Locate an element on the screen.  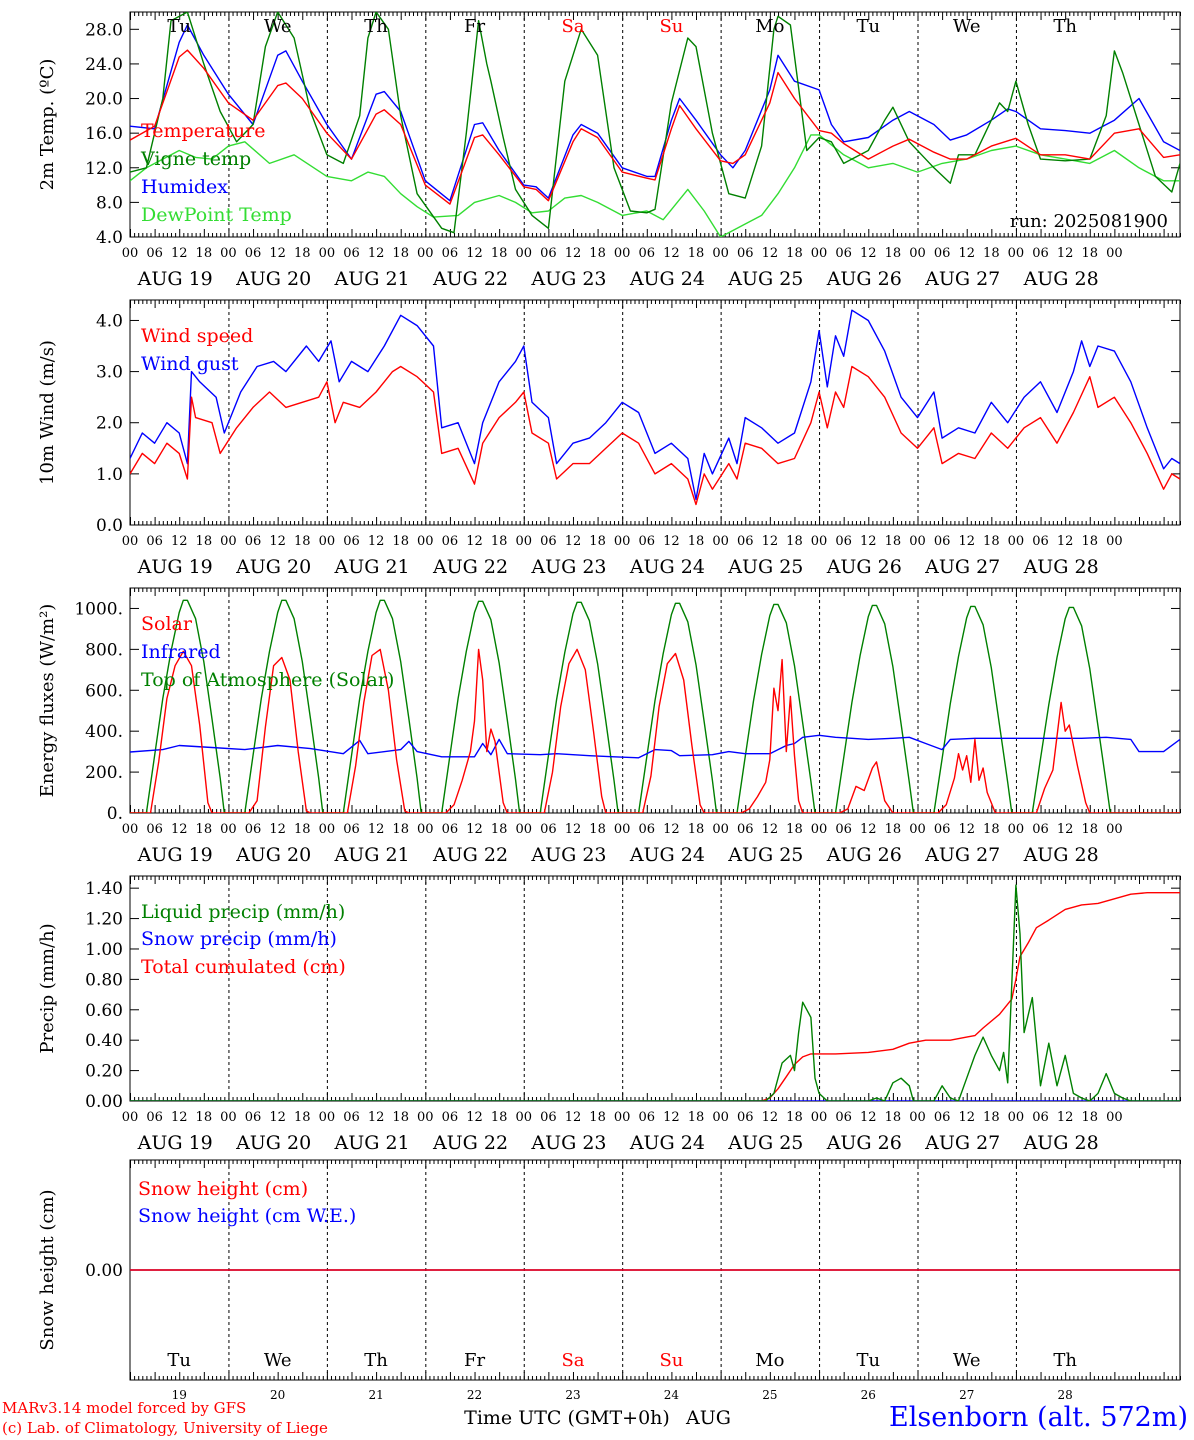
day-number: 20 is located at coordinates (277, 1395).